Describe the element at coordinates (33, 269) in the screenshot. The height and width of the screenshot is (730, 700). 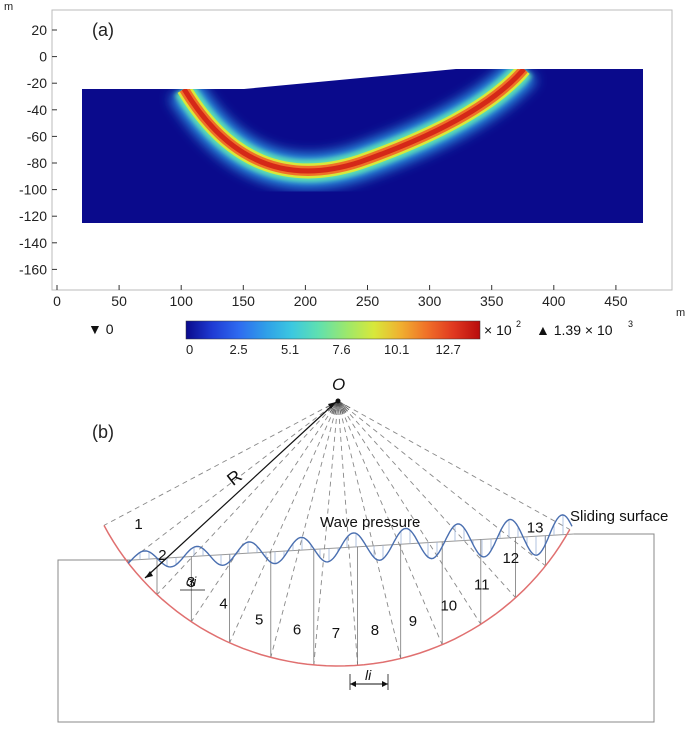
I see `y-tick-label: -160` at that location.